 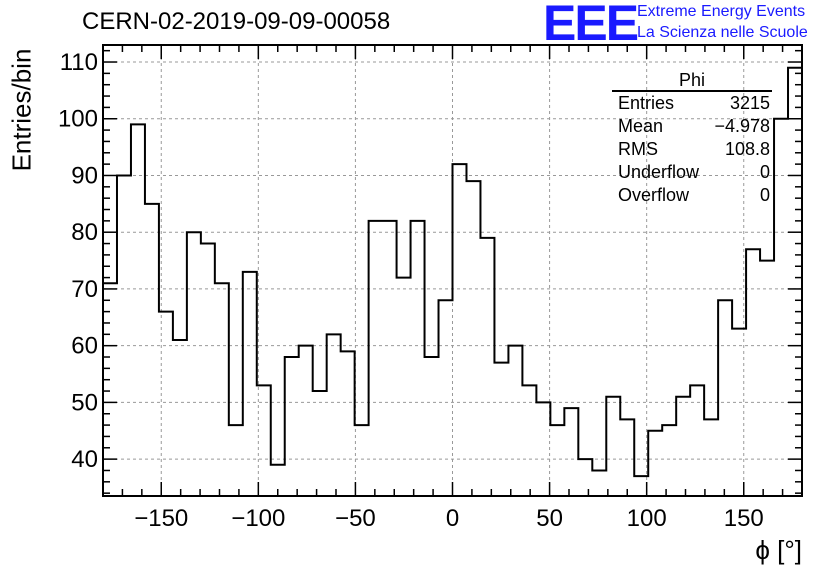 What do you see at coordinates (654, 195) in the screenshot?
I see `stats-label: Overflow` at bounding box center [654, 195].